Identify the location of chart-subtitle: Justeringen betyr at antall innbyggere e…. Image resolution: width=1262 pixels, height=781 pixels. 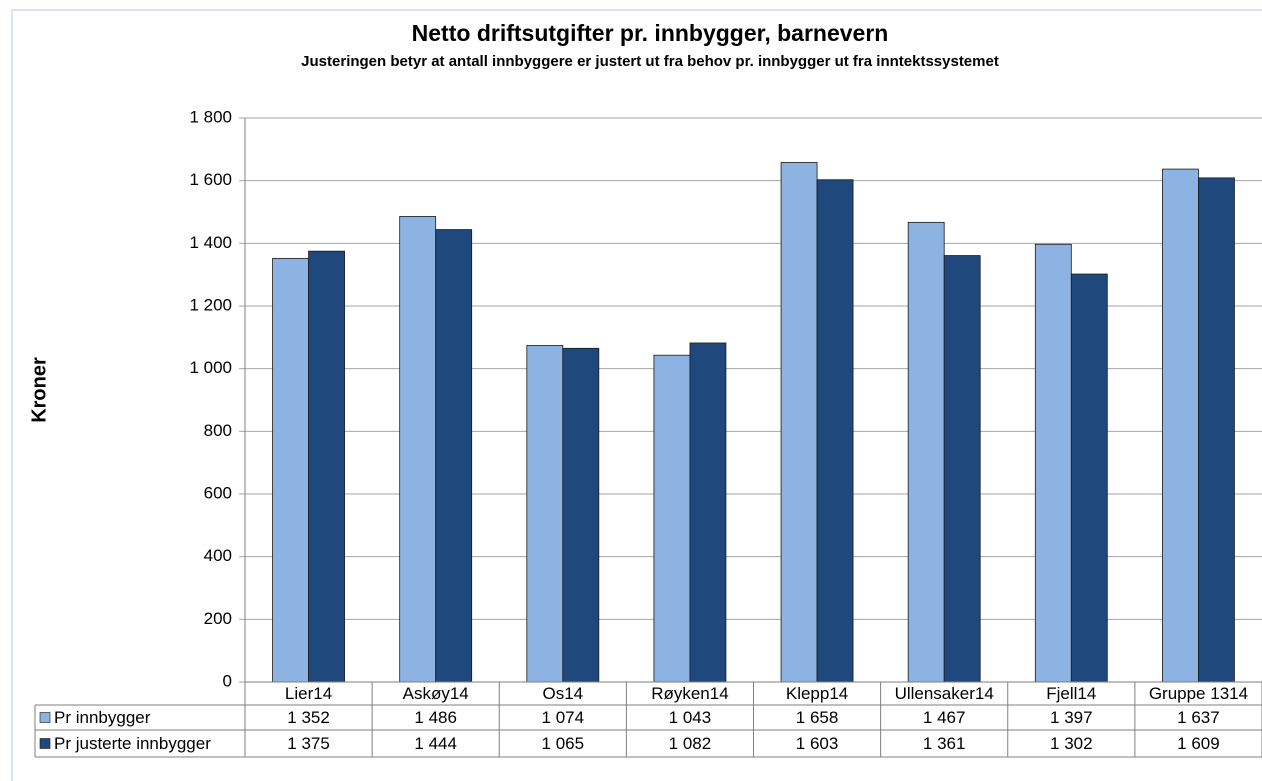
(650, 61).